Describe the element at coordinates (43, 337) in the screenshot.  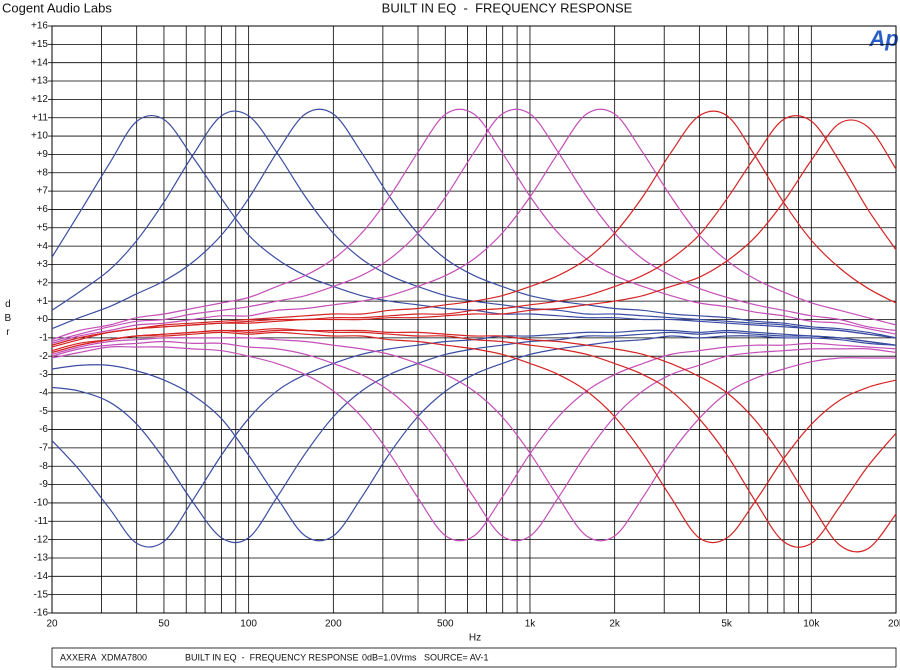
I see `y-tick-label: -1` at that location.